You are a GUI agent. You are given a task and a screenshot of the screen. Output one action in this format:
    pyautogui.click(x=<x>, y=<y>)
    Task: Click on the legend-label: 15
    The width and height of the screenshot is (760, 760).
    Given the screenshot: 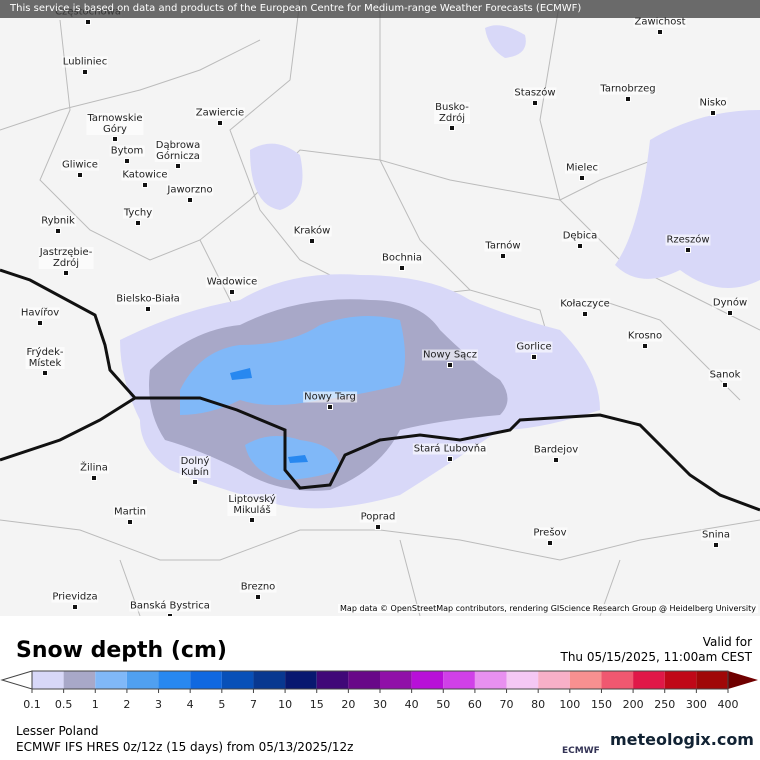 What is the action you would take?
    pyautogui.click(x=317, y=704)
    